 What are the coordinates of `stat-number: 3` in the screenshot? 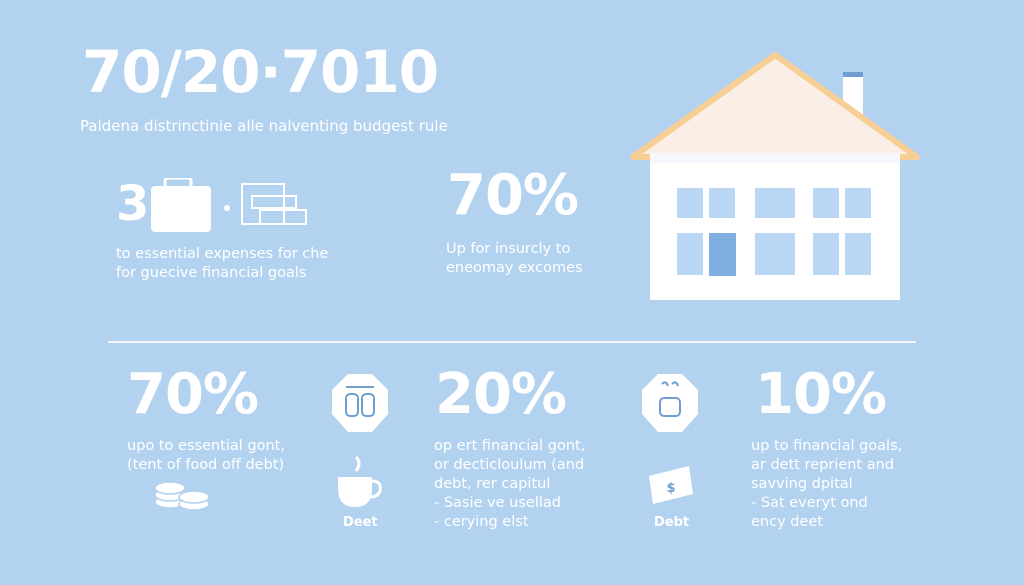 It's located at (132, 204).